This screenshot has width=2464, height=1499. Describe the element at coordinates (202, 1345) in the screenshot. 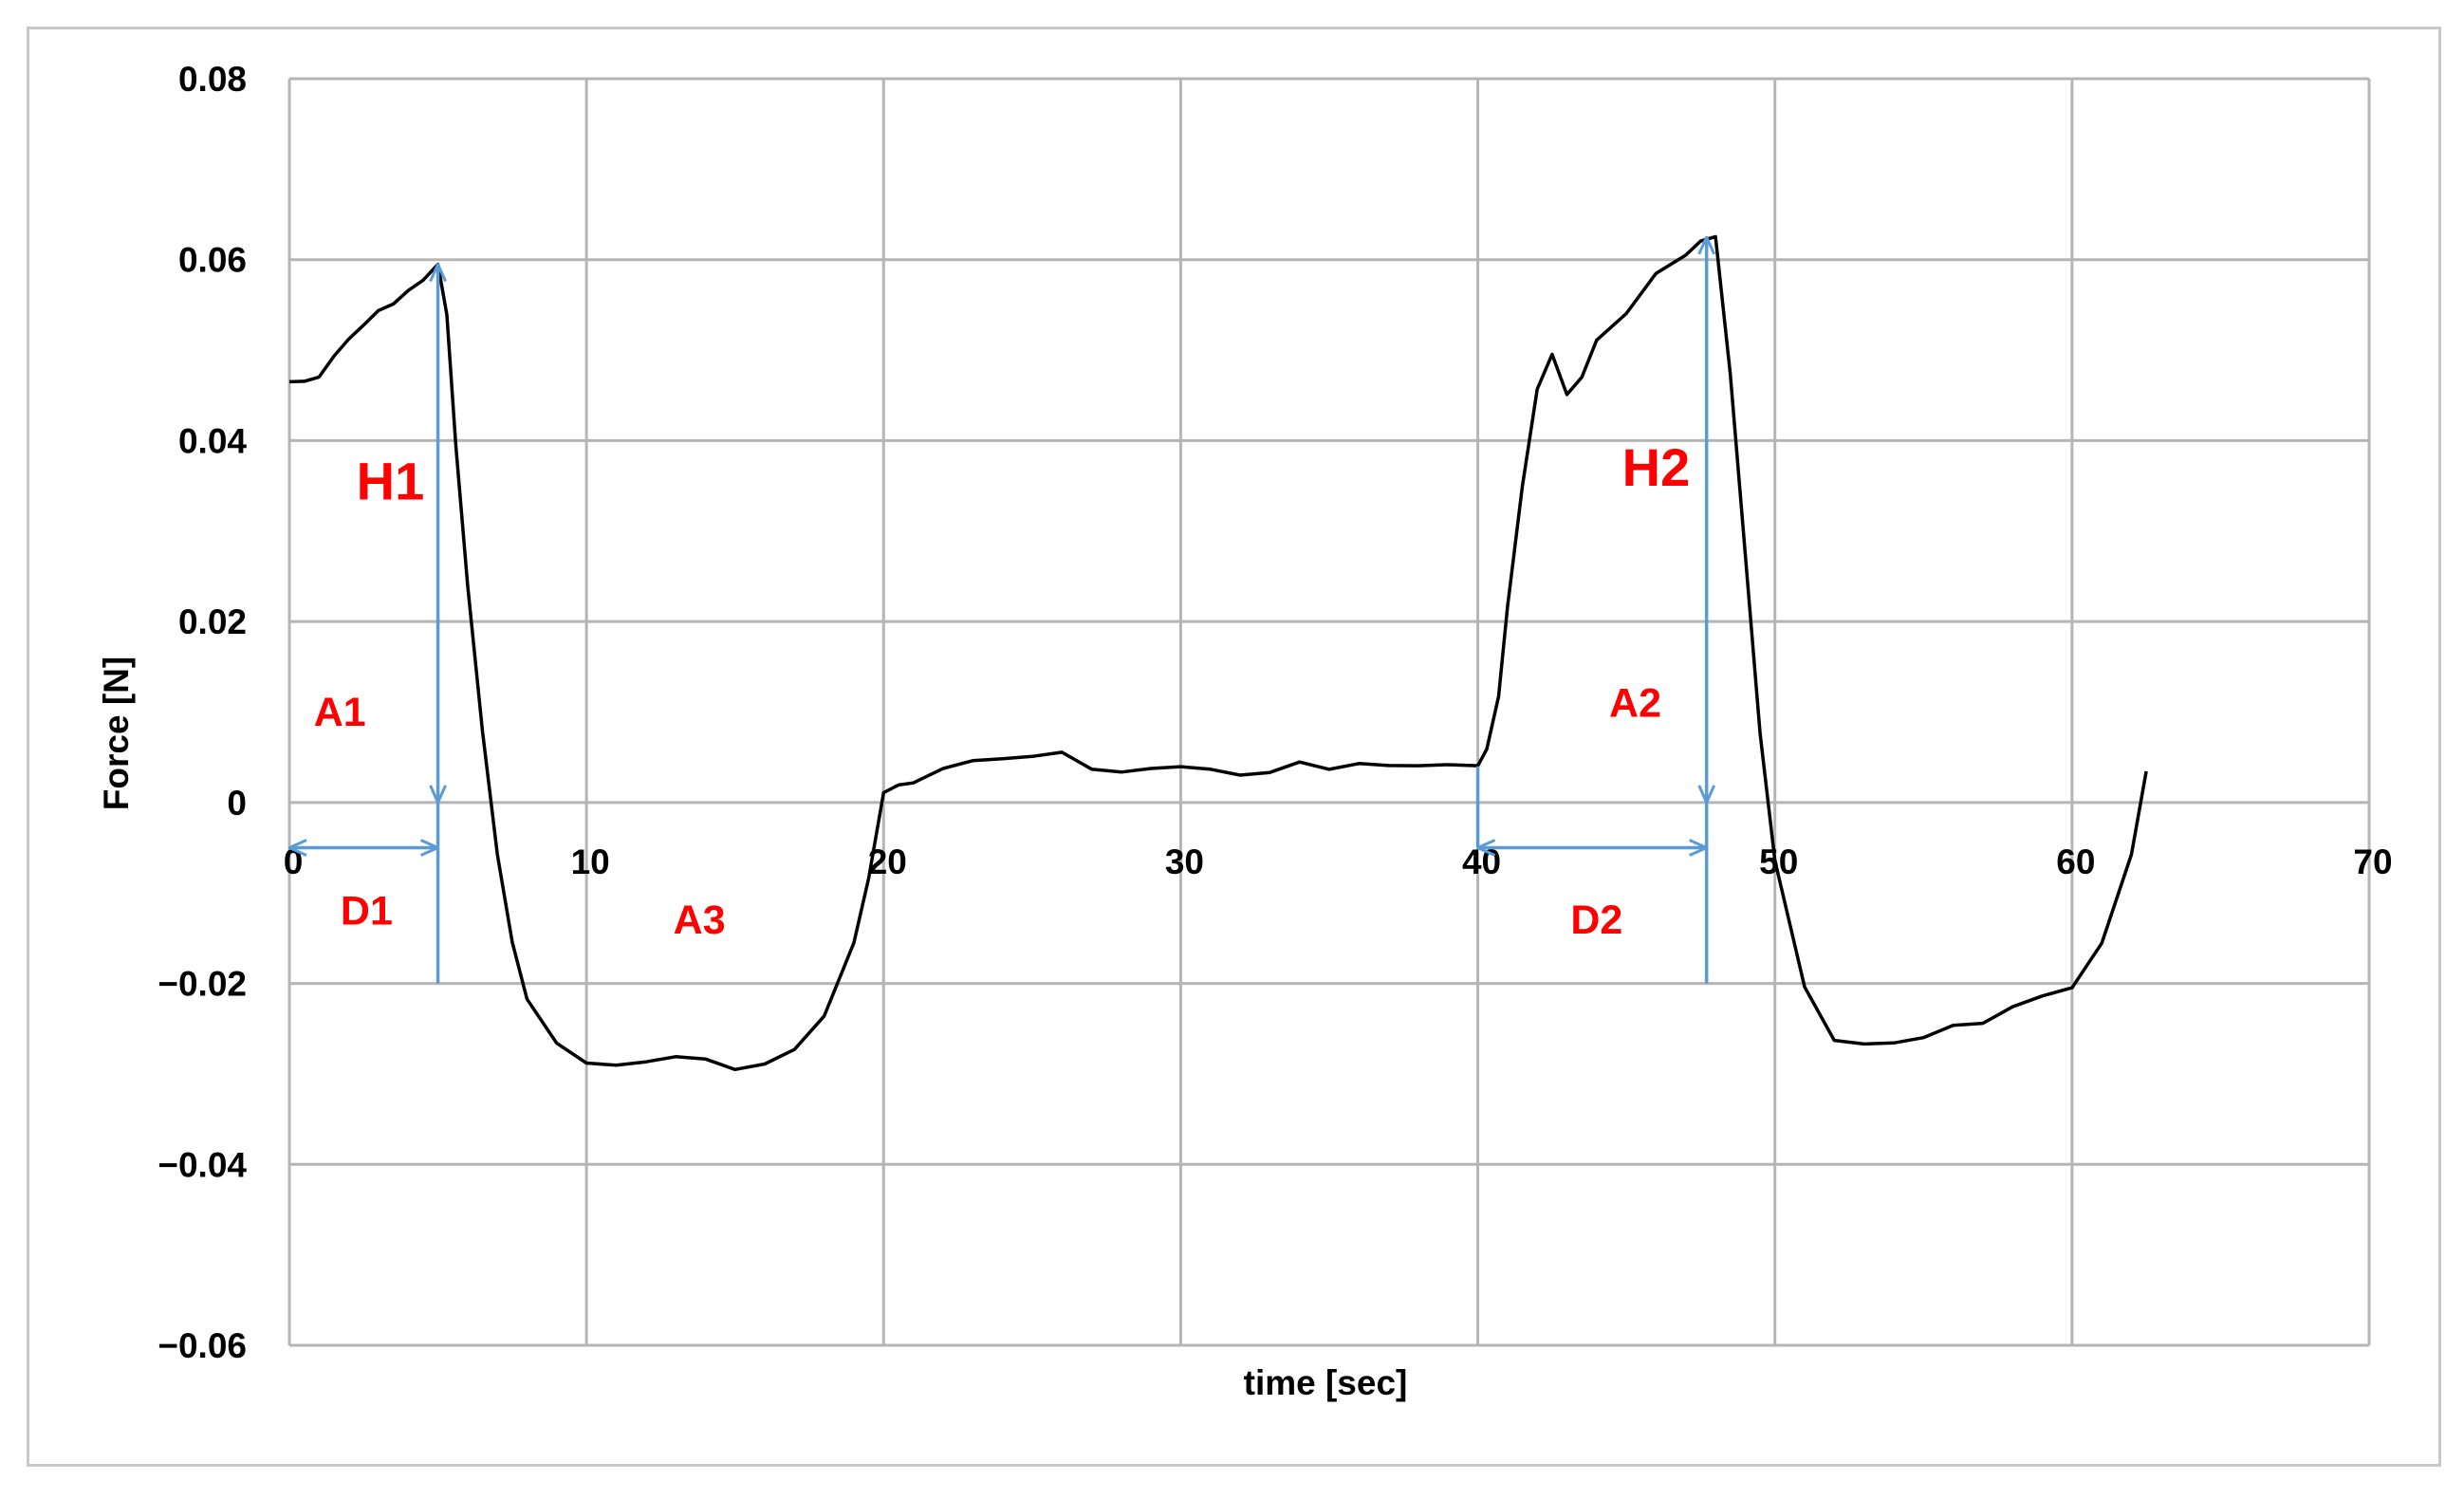

I see `y-tick-label: −0.06` at that location.